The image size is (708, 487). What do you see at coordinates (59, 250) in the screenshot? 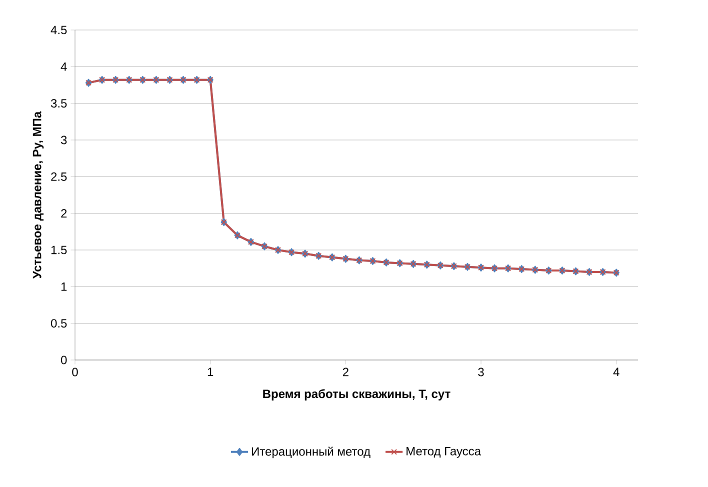
I see `y-tick-label: 1.5` at bounding box center [59, 250].